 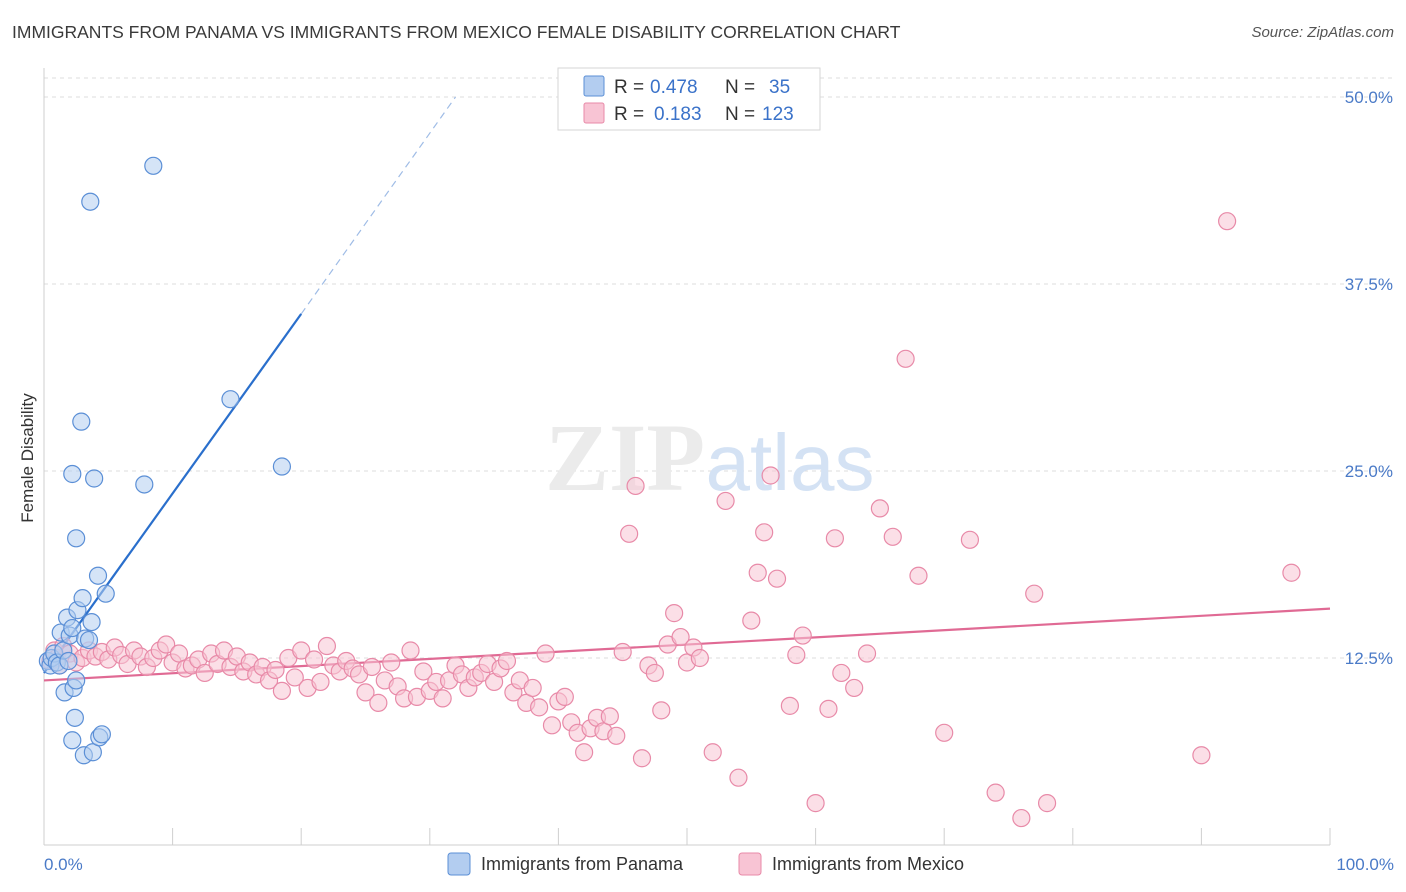 What do you see at coordinates (778, 114) in the screenshot?
I see `legend-n-value-mexico: 123` at bounding box center [778, 114].